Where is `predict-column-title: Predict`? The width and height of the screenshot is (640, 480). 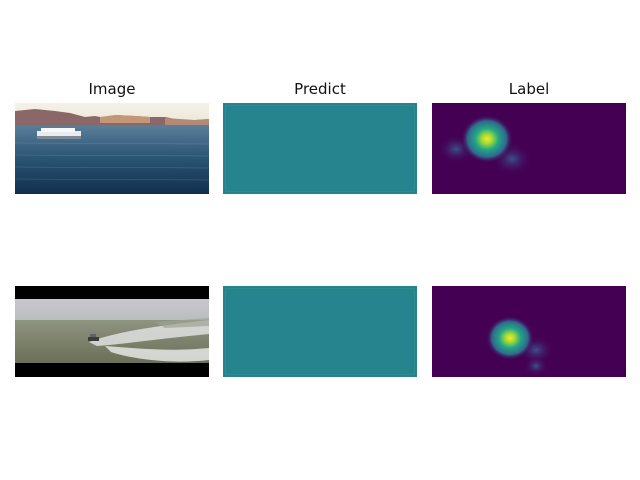
predict-column-title: Predict is located at coordinates (320, 89).